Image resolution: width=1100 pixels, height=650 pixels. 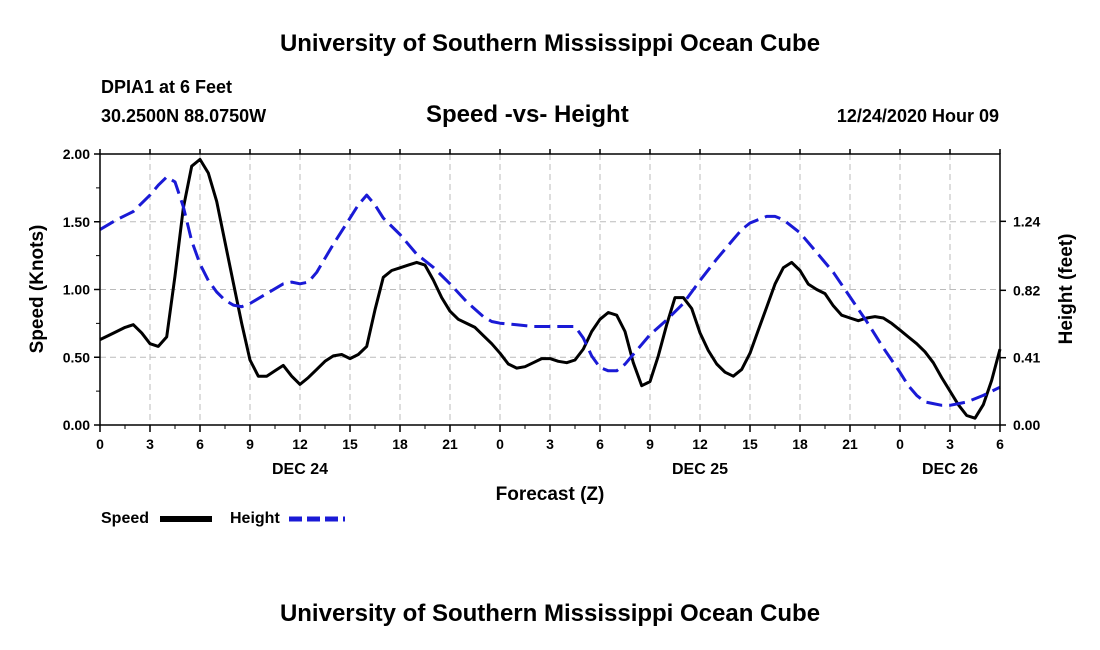 I want to click on y2-tick-label: 1.24, so click(x=1026, y=221).